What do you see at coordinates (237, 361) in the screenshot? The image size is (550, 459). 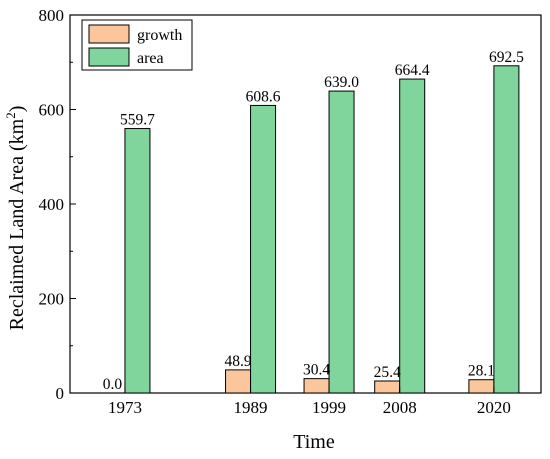 I see `data-label-growth-1989: 48.9` at bounding box center [237, 361].